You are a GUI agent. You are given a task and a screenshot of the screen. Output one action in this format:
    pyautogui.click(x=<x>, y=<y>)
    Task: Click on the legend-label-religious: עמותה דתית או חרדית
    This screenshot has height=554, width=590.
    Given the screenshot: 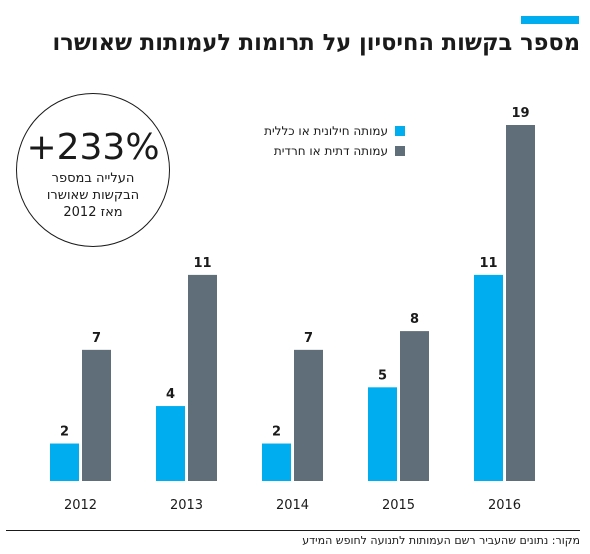 What is the action you would take?
    pyautogui.click(x=330, y=151)
    